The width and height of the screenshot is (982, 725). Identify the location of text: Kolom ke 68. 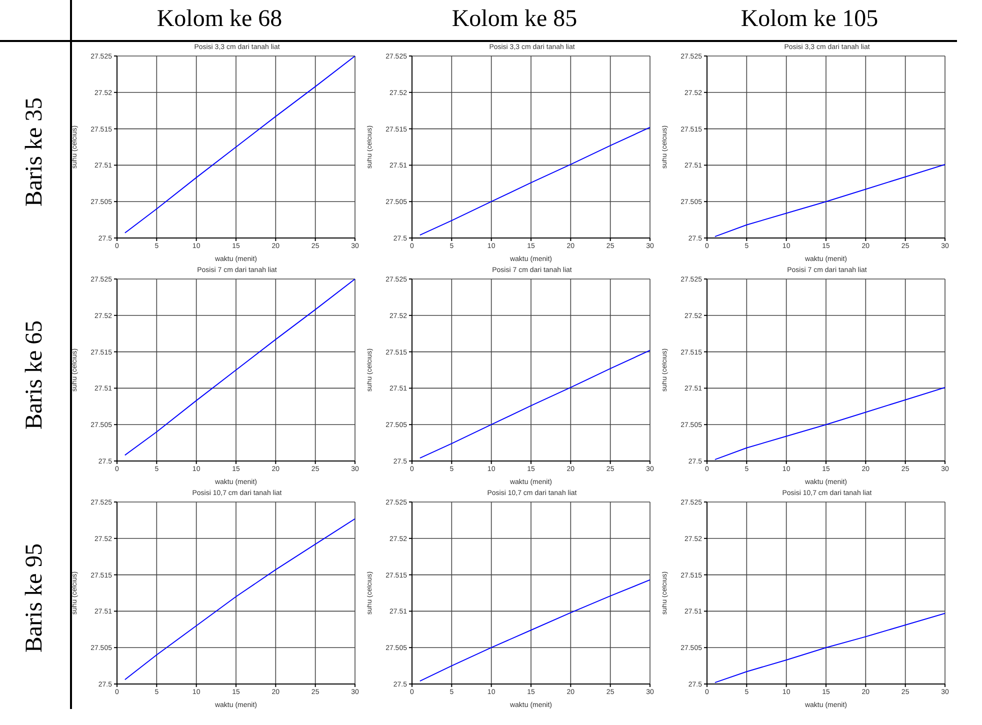
(220, 19).